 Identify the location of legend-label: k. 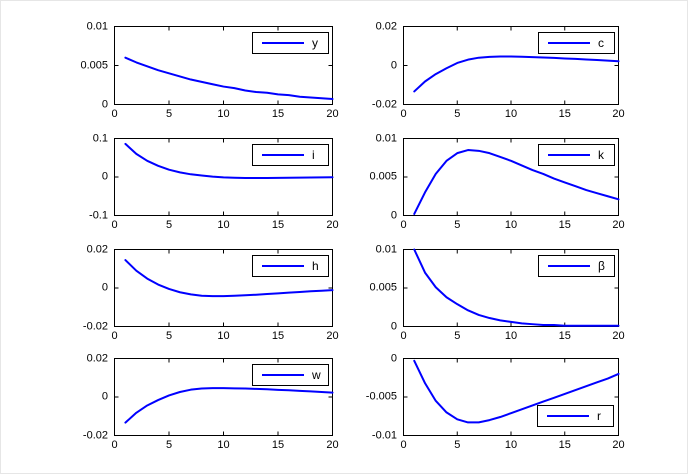
(601, 155).